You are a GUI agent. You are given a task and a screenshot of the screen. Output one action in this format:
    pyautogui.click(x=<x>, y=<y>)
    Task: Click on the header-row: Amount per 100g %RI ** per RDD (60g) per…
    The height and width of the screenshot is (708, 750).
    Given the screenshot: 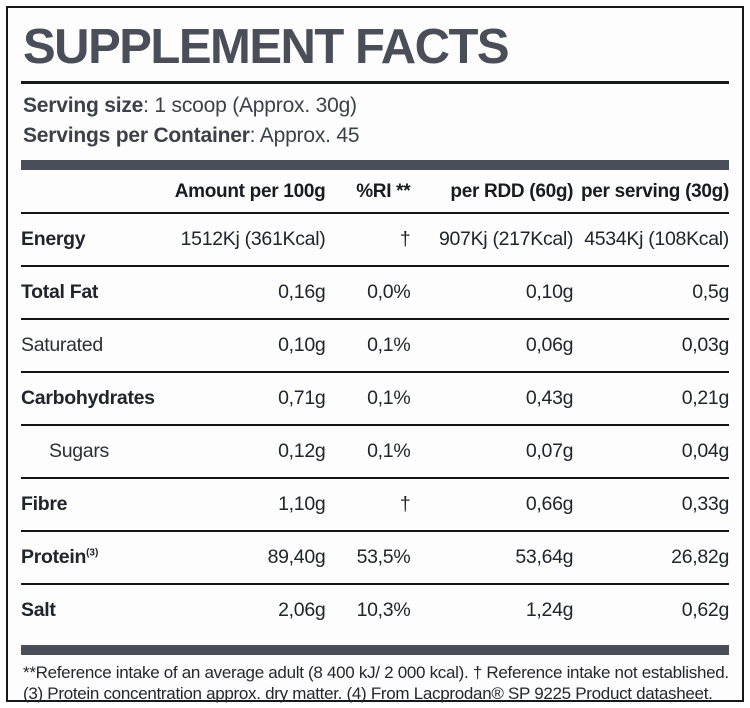 What is the action you would take?
    pyautogui.click(x=375, y=191)
    